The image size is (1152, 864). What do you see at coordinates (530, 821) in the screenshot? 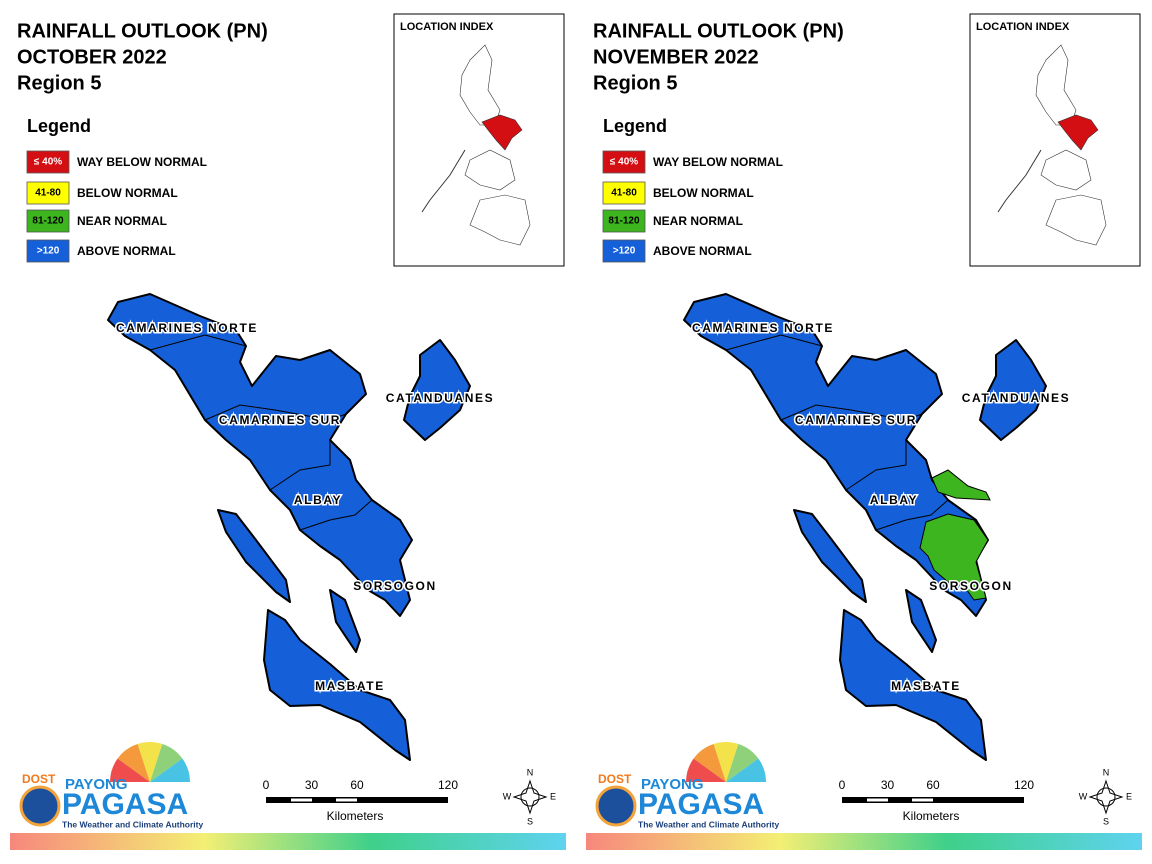
I see `compass-letter: S` at bounding box center [530, 821].